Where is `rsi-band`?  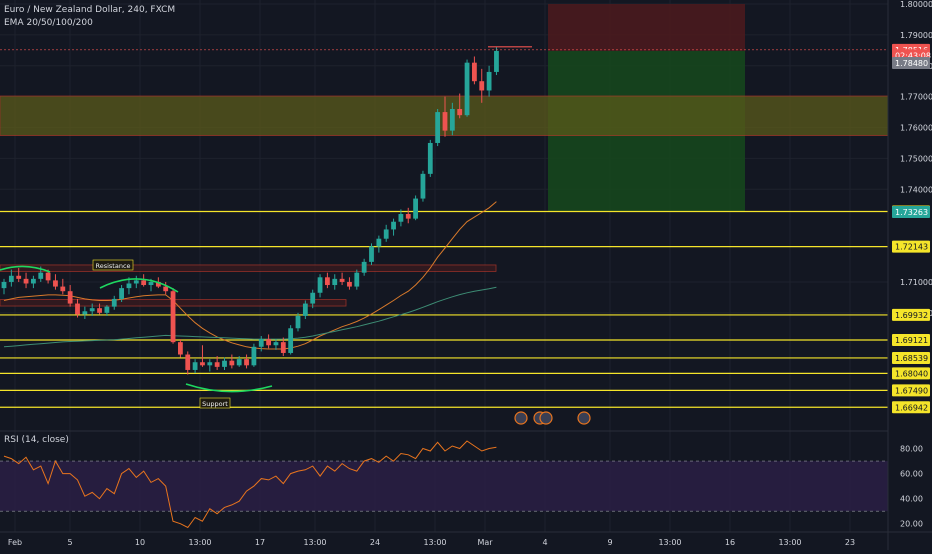
rsi-band is located at coordinates (444, 486).